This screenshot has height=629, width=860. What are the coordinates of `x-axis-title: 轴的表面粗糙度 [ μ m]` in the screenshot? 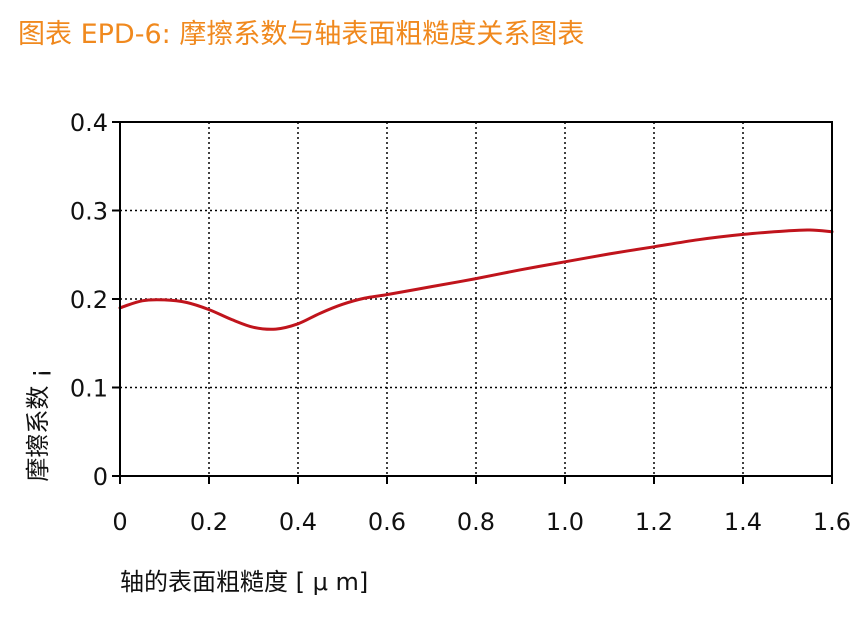 It's located at (244, 582).